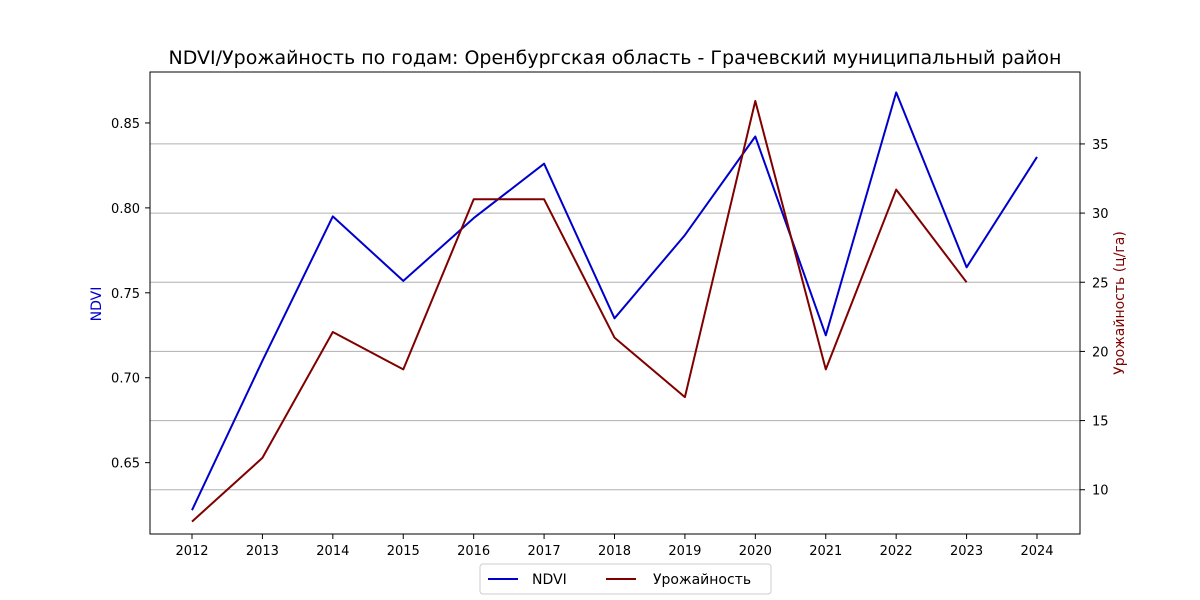  I want to click on y-axis-left: 0.65 0.70 0.75 0.80 0.85, so click(130, 294).